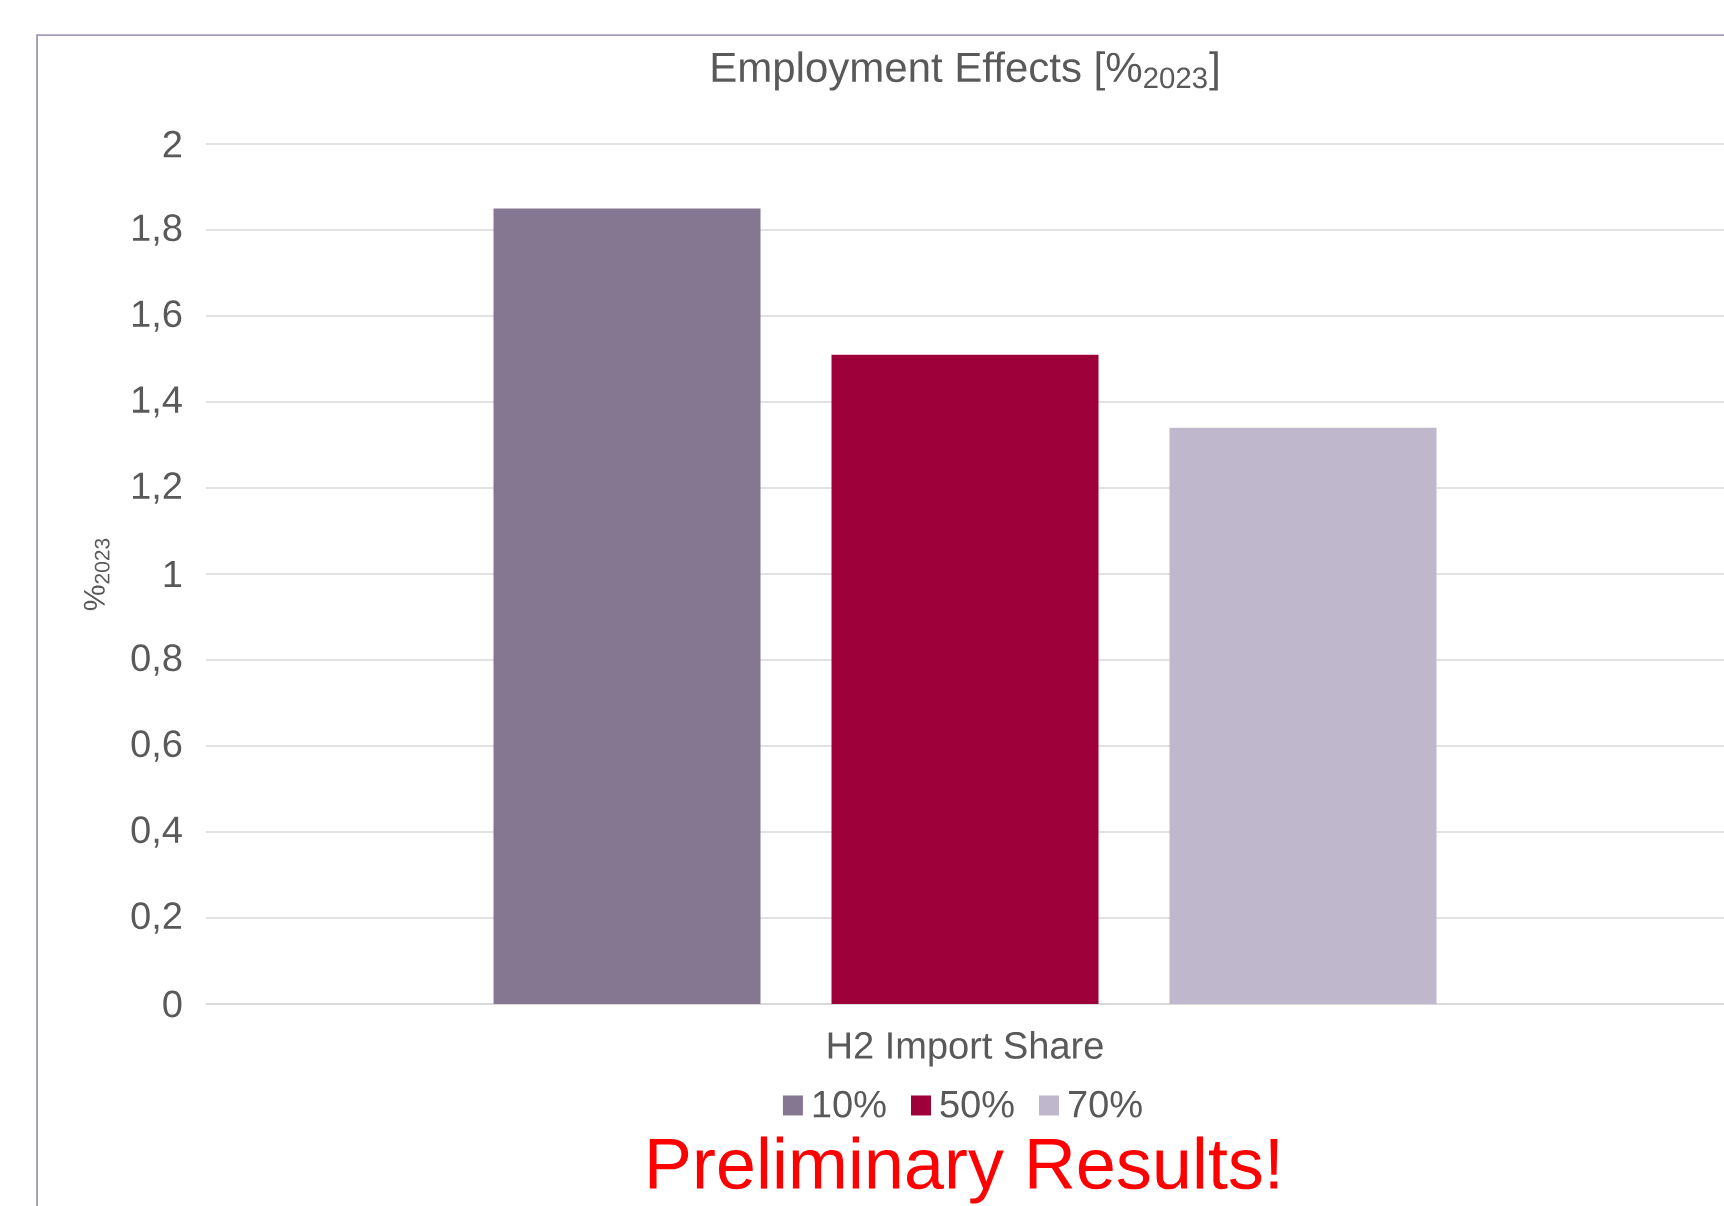 Image resolution: width=1724 pixels, height=1206 pixels. Describe the element at coordinates (157, 316) in the screenshot. I see `y-tick-label: 1,6` at that location.